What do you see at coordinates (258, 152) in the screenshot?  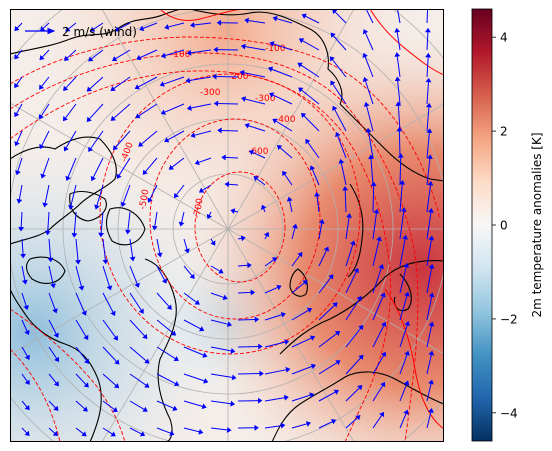 I see `contour-label-9: -600` at bounding box center [258, 152].